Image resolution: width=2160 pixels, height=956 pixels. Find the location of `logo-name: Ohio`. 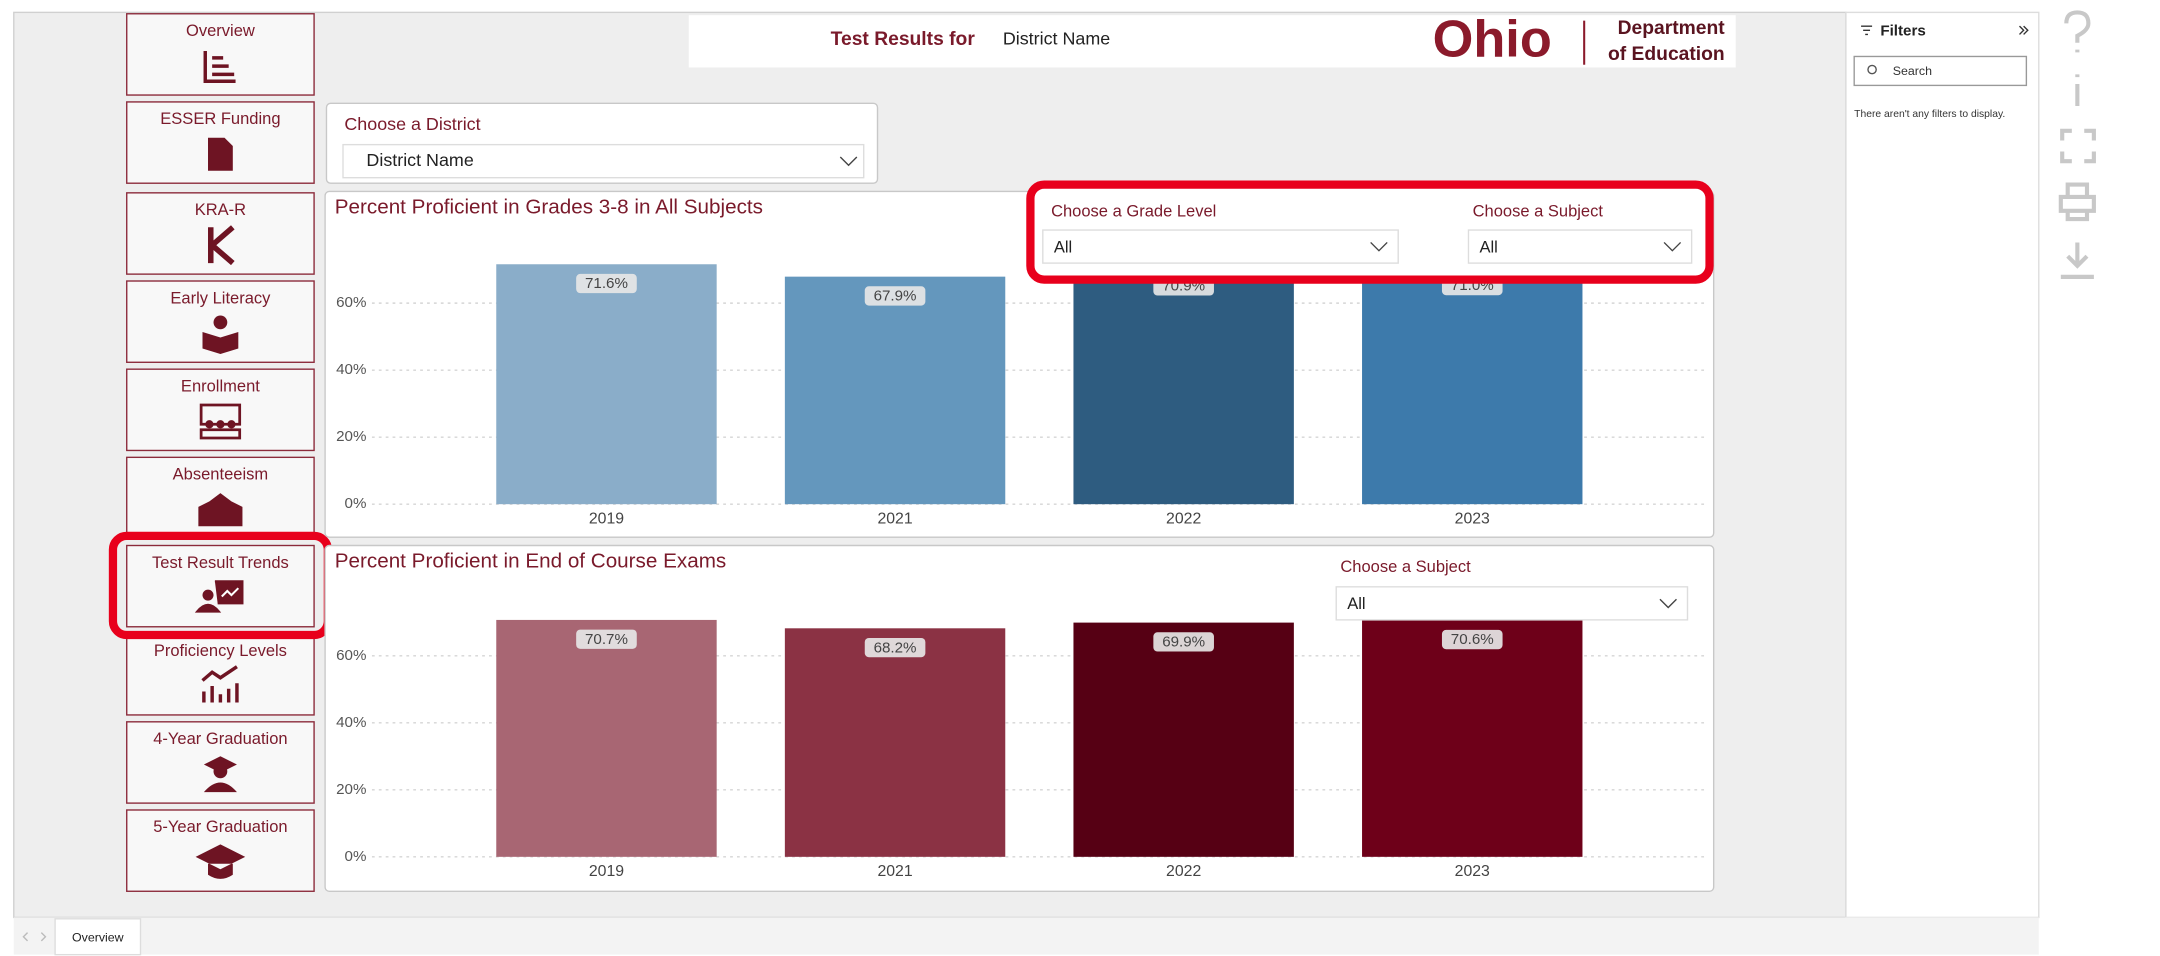

logo-name: Ohio is located at coordinates (1492, 40).